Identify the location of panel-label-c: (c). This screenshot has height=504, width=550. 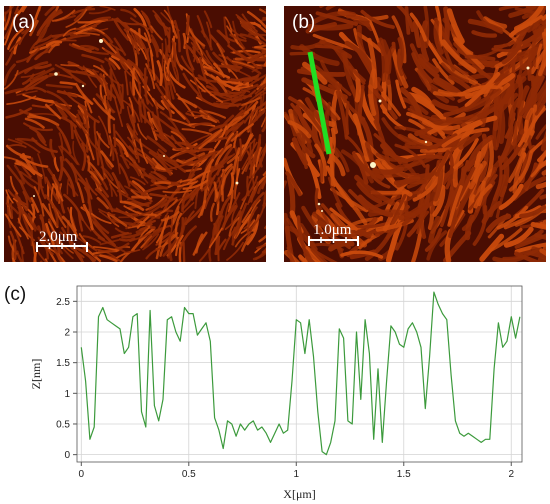
(15, 294).